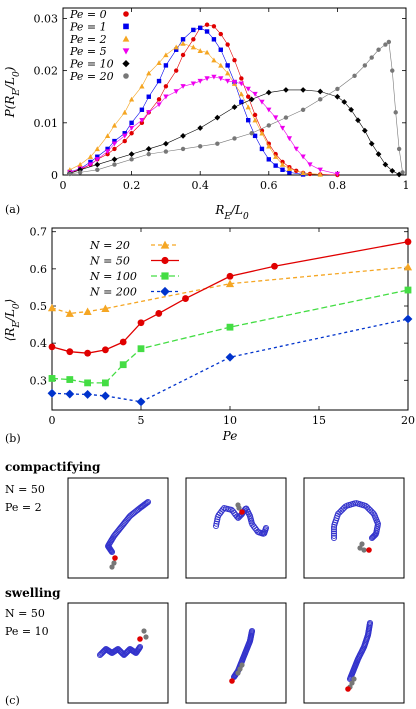 Image resolution: width=416 pixels, height=709 pixels. I want to click on row1-pe-label: Pe = 2, so click(23, 507).